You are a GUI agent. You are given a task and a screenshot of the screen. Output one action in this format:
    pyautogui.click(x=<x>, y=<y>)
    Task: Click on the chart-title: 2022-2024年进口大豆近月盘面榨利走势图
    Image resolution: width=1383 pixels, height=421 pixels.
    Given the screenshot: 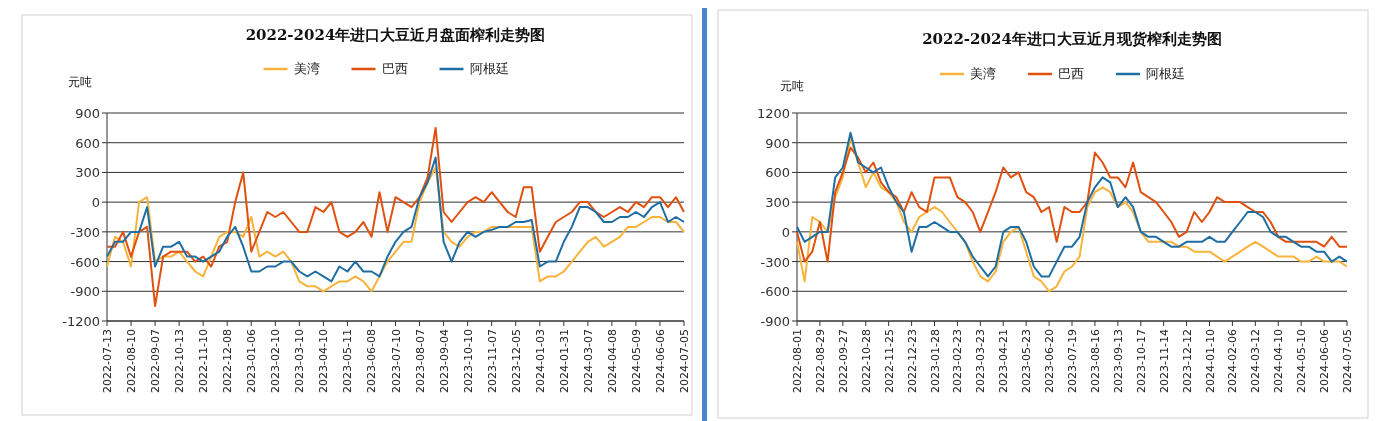 What is the action you would take?
    pyautogui.click(x=395, y=35)
    